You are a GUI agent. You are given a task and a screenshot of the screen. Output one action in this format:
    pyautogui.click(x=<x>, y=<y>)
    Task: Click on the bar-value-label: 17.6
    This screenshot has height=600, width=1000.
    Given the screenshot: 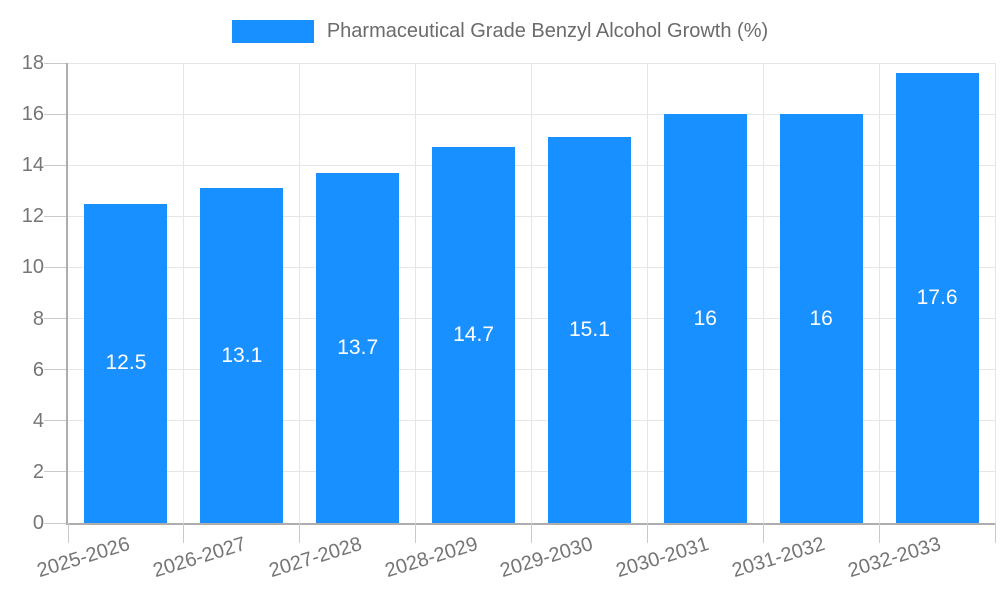 What is the action you would take?
    pyautogui.click(x=937, y=298)
    